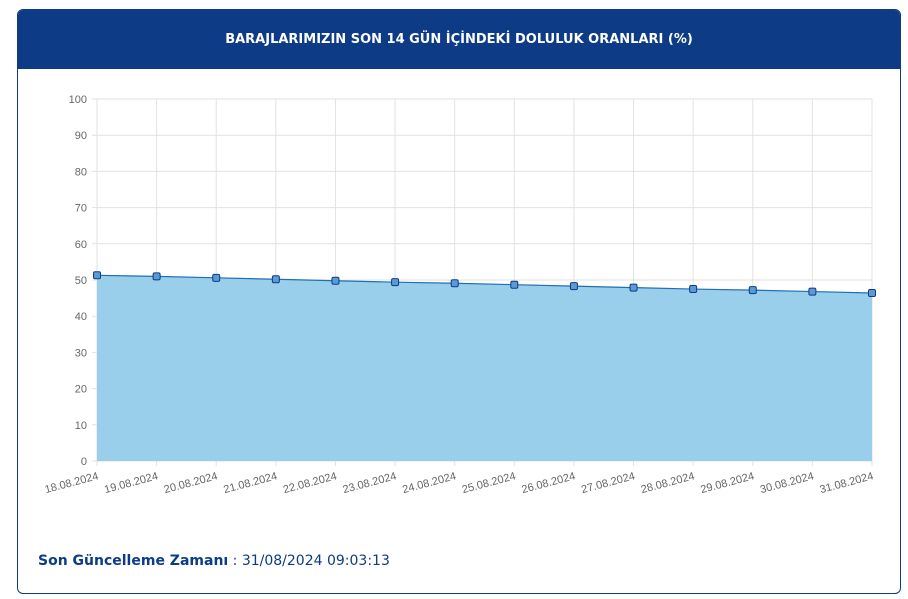 Image resolution: width=908 pixels, height=599 pixels. What do you see at coordinates (81, 281) in the screenshot?
I see `y-tick-label: 50` at bounding box center [81, 281].